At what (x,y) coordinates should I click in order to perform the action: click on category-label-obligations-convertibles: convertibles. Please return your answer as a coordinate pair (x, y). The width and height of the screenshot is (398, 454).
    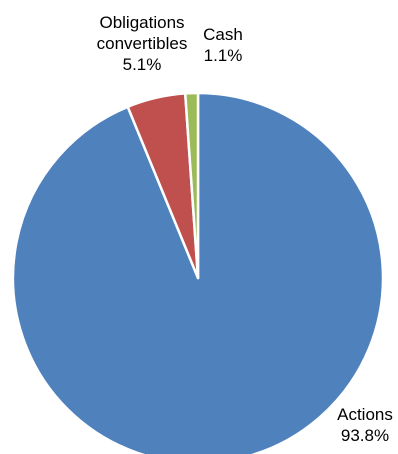
    Looking at the image, I should click on (142, 43).